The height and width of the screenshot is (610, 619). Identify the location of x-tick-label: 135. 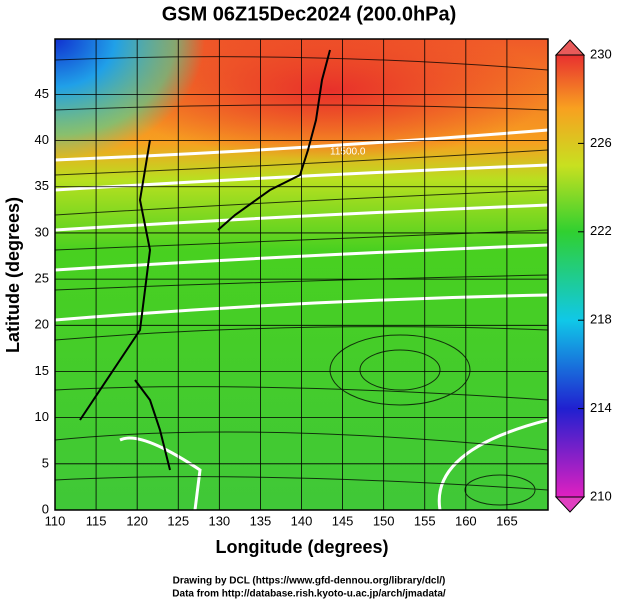
(261, 520).